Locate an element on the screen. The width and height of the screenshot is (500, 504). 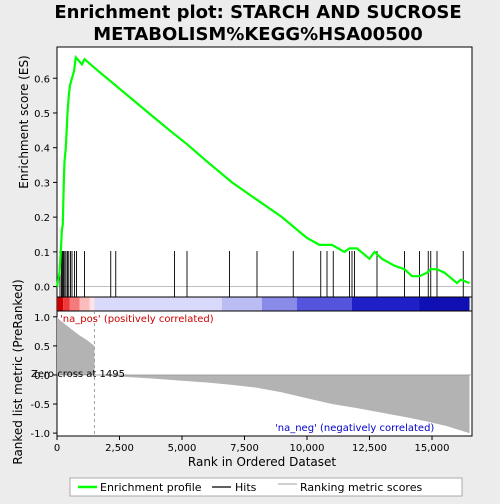
x-tick-label-1: 2,500 is located at coordinates (119, 448).